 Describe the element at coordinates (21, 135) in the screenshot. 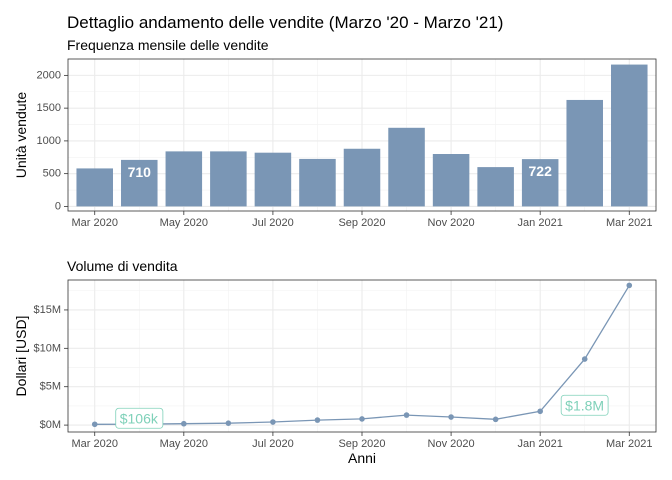

I see `bar-chart-y-axis-label: Unità vendute` at that location.